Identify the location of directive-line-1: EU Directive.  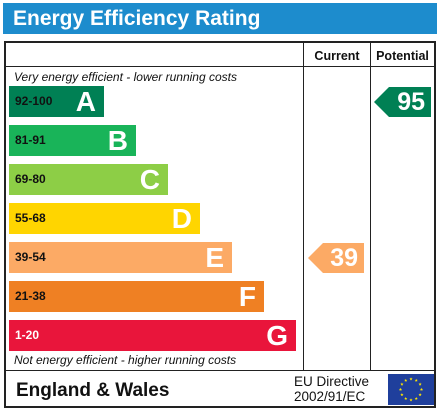
(332, 381).